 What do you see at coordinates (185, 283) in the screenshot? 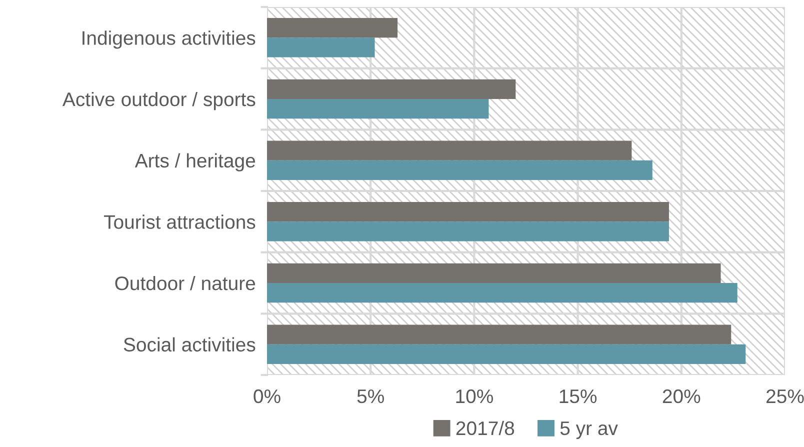
I see `y-tick-label: Outdoor / nature` at bounding box center [185, 283].